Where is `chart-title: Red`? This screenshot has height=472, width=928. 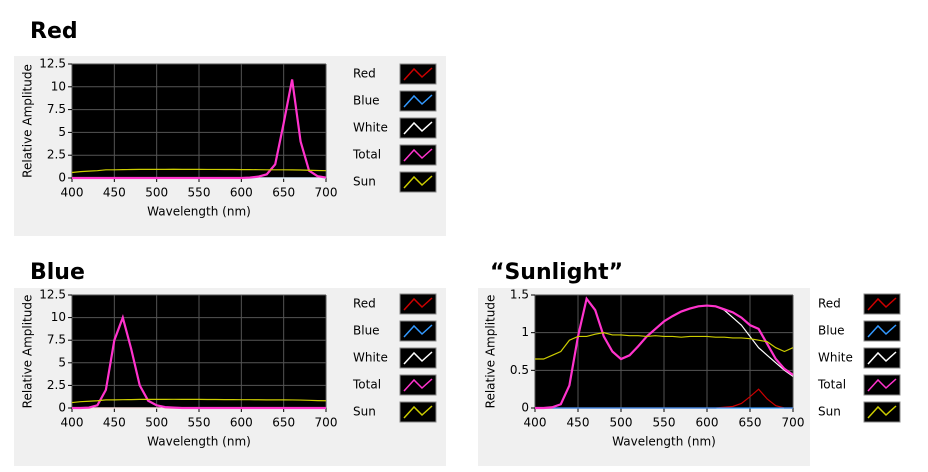 chart-title: Red is located at coordinates (54, 31).